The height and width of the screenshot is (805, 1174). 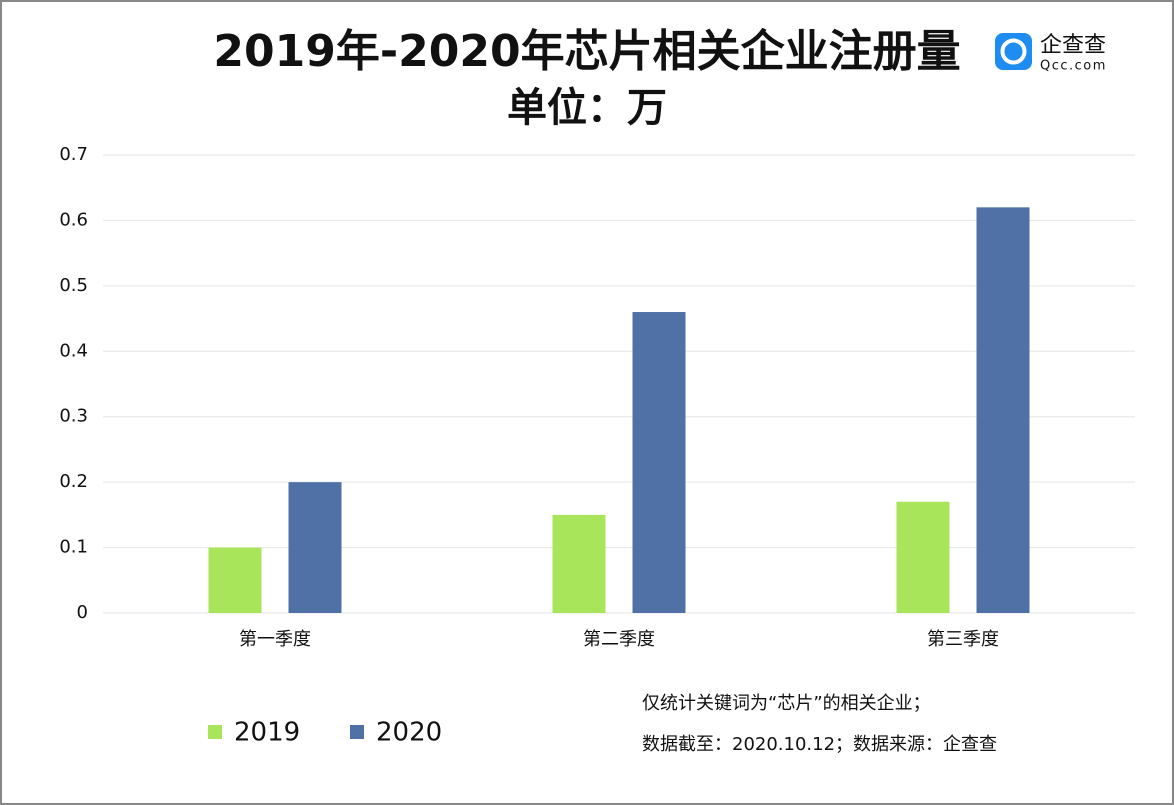 I want to click on y-tick-label: 0.7, so click(x=73, y=154).